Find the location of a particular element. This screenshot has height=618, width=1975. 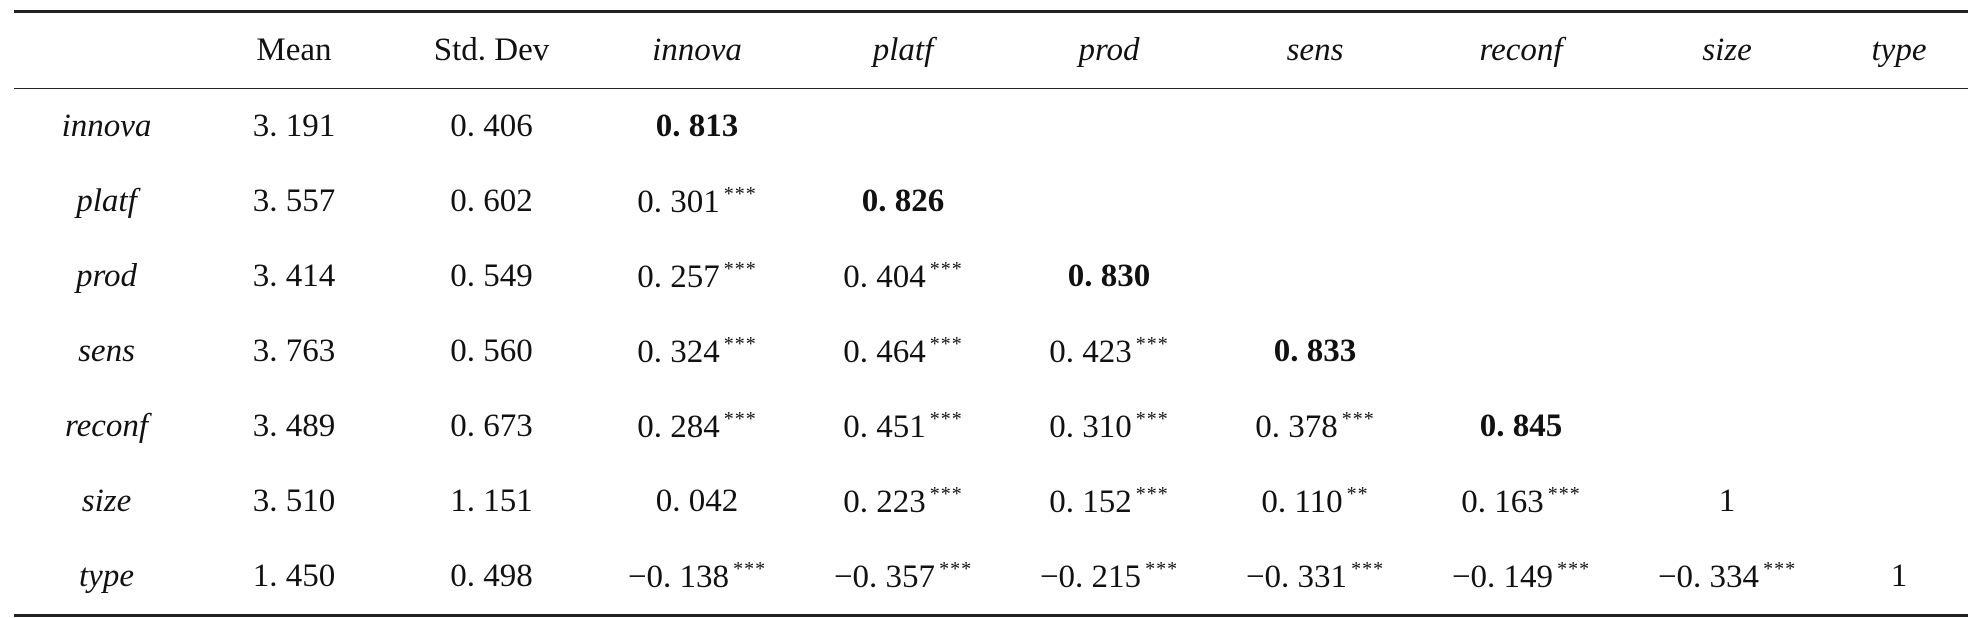

correlation-cell: 0. 257 *** is located at coordinates (697, 276).